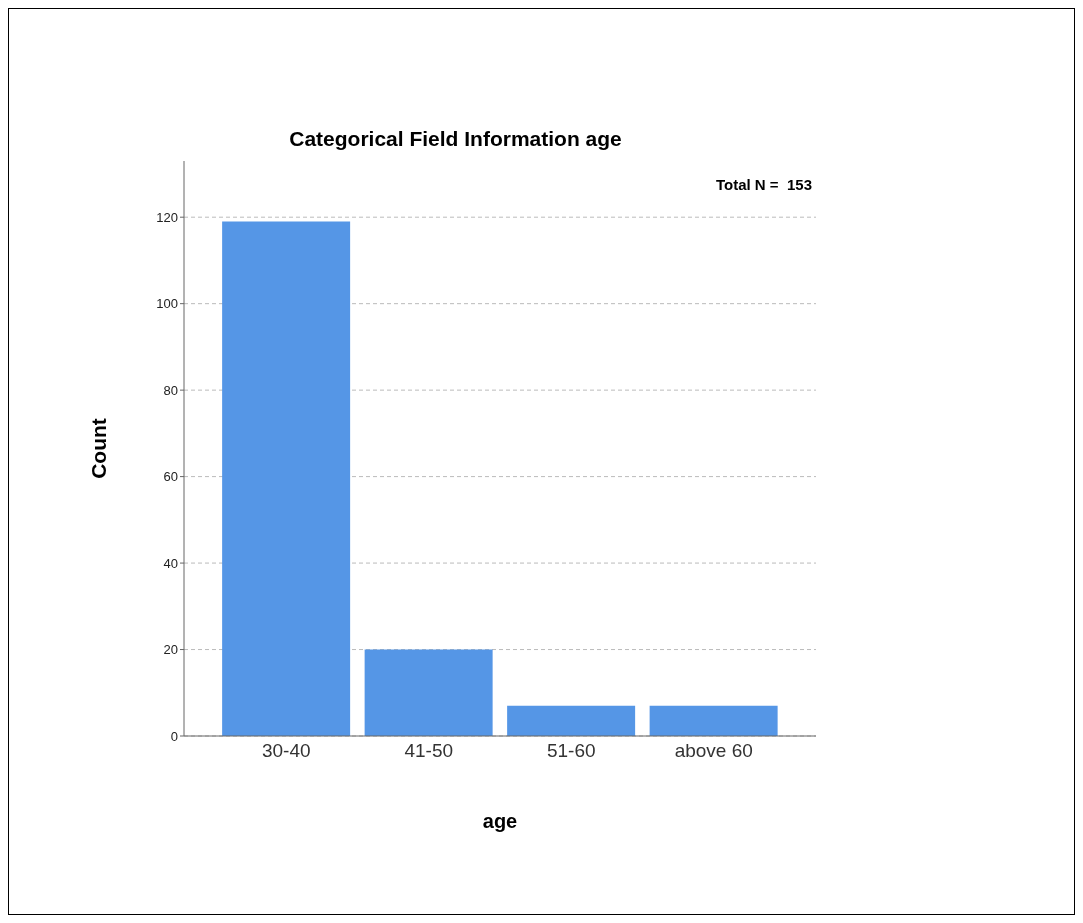  What do you see at coordinates (286, 751) in the screenshot?
I see `x-tick-label: 30-40` at bounding box center [286, 751].